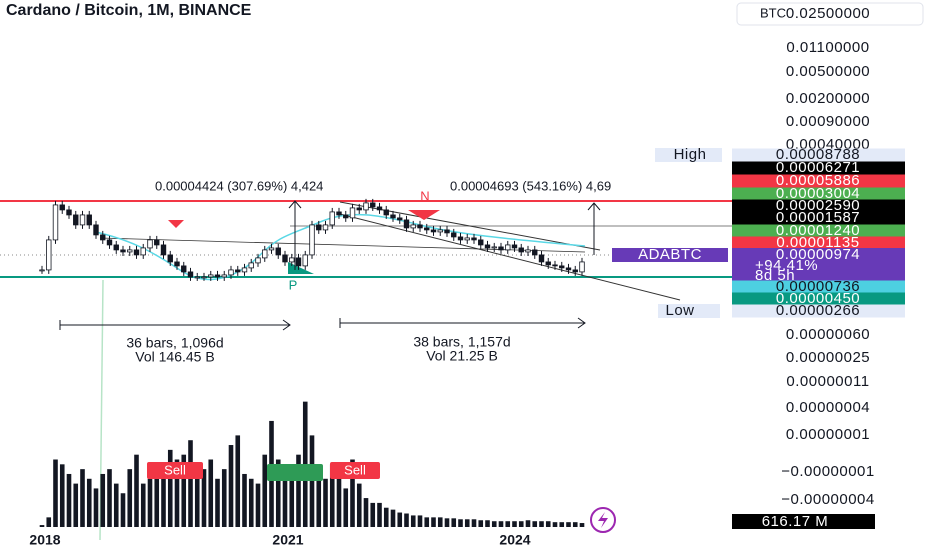 The image size is (932, 550). What do you see at coordinates (818, 154) in the screenshot?
I see `high-value: 0.00008788` at bounding box center [818, 154].